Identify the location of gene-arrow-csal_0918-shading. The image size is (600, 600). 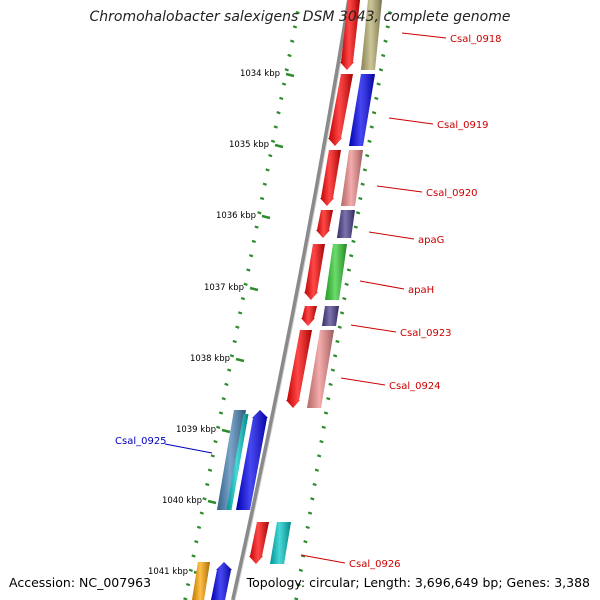
(350, 35).